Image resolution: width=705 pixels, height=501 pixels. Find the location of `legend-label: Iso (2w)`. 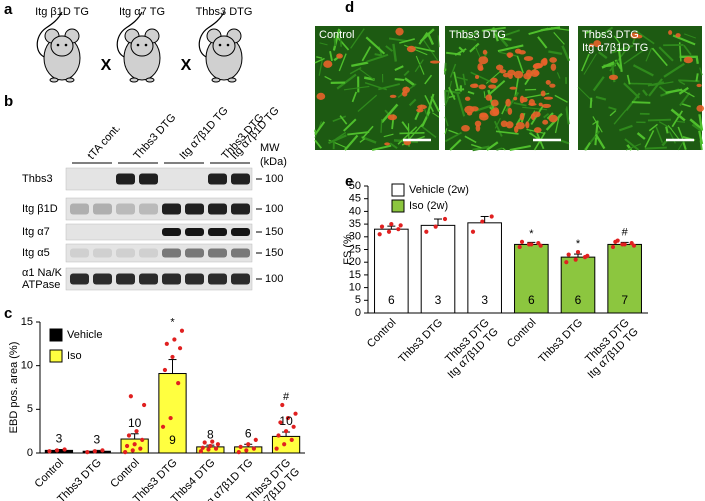

legend-label: Iso (2w) is located at coordinates (428, 206).